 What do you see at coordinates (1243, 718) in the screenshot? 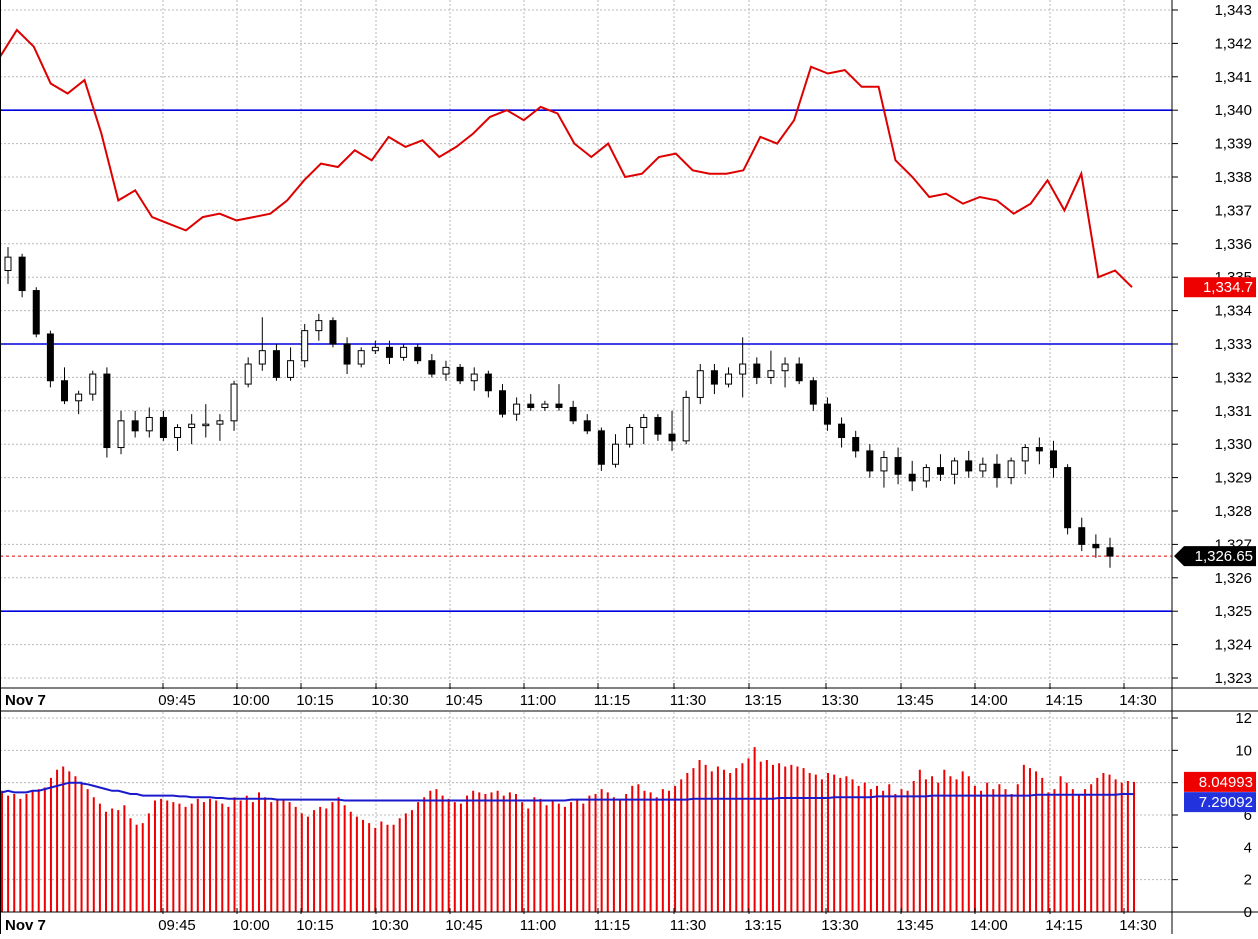
I see `volume-axis-tick-label: 12` at bounding box center [1243, 718].